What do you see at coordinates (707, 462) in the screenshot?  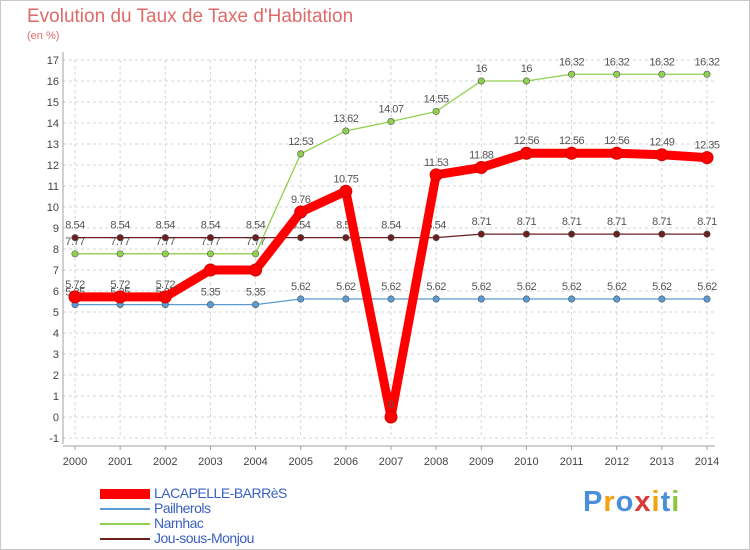 I see `x-tick-label: 2014` at bounding box center [707, 462].